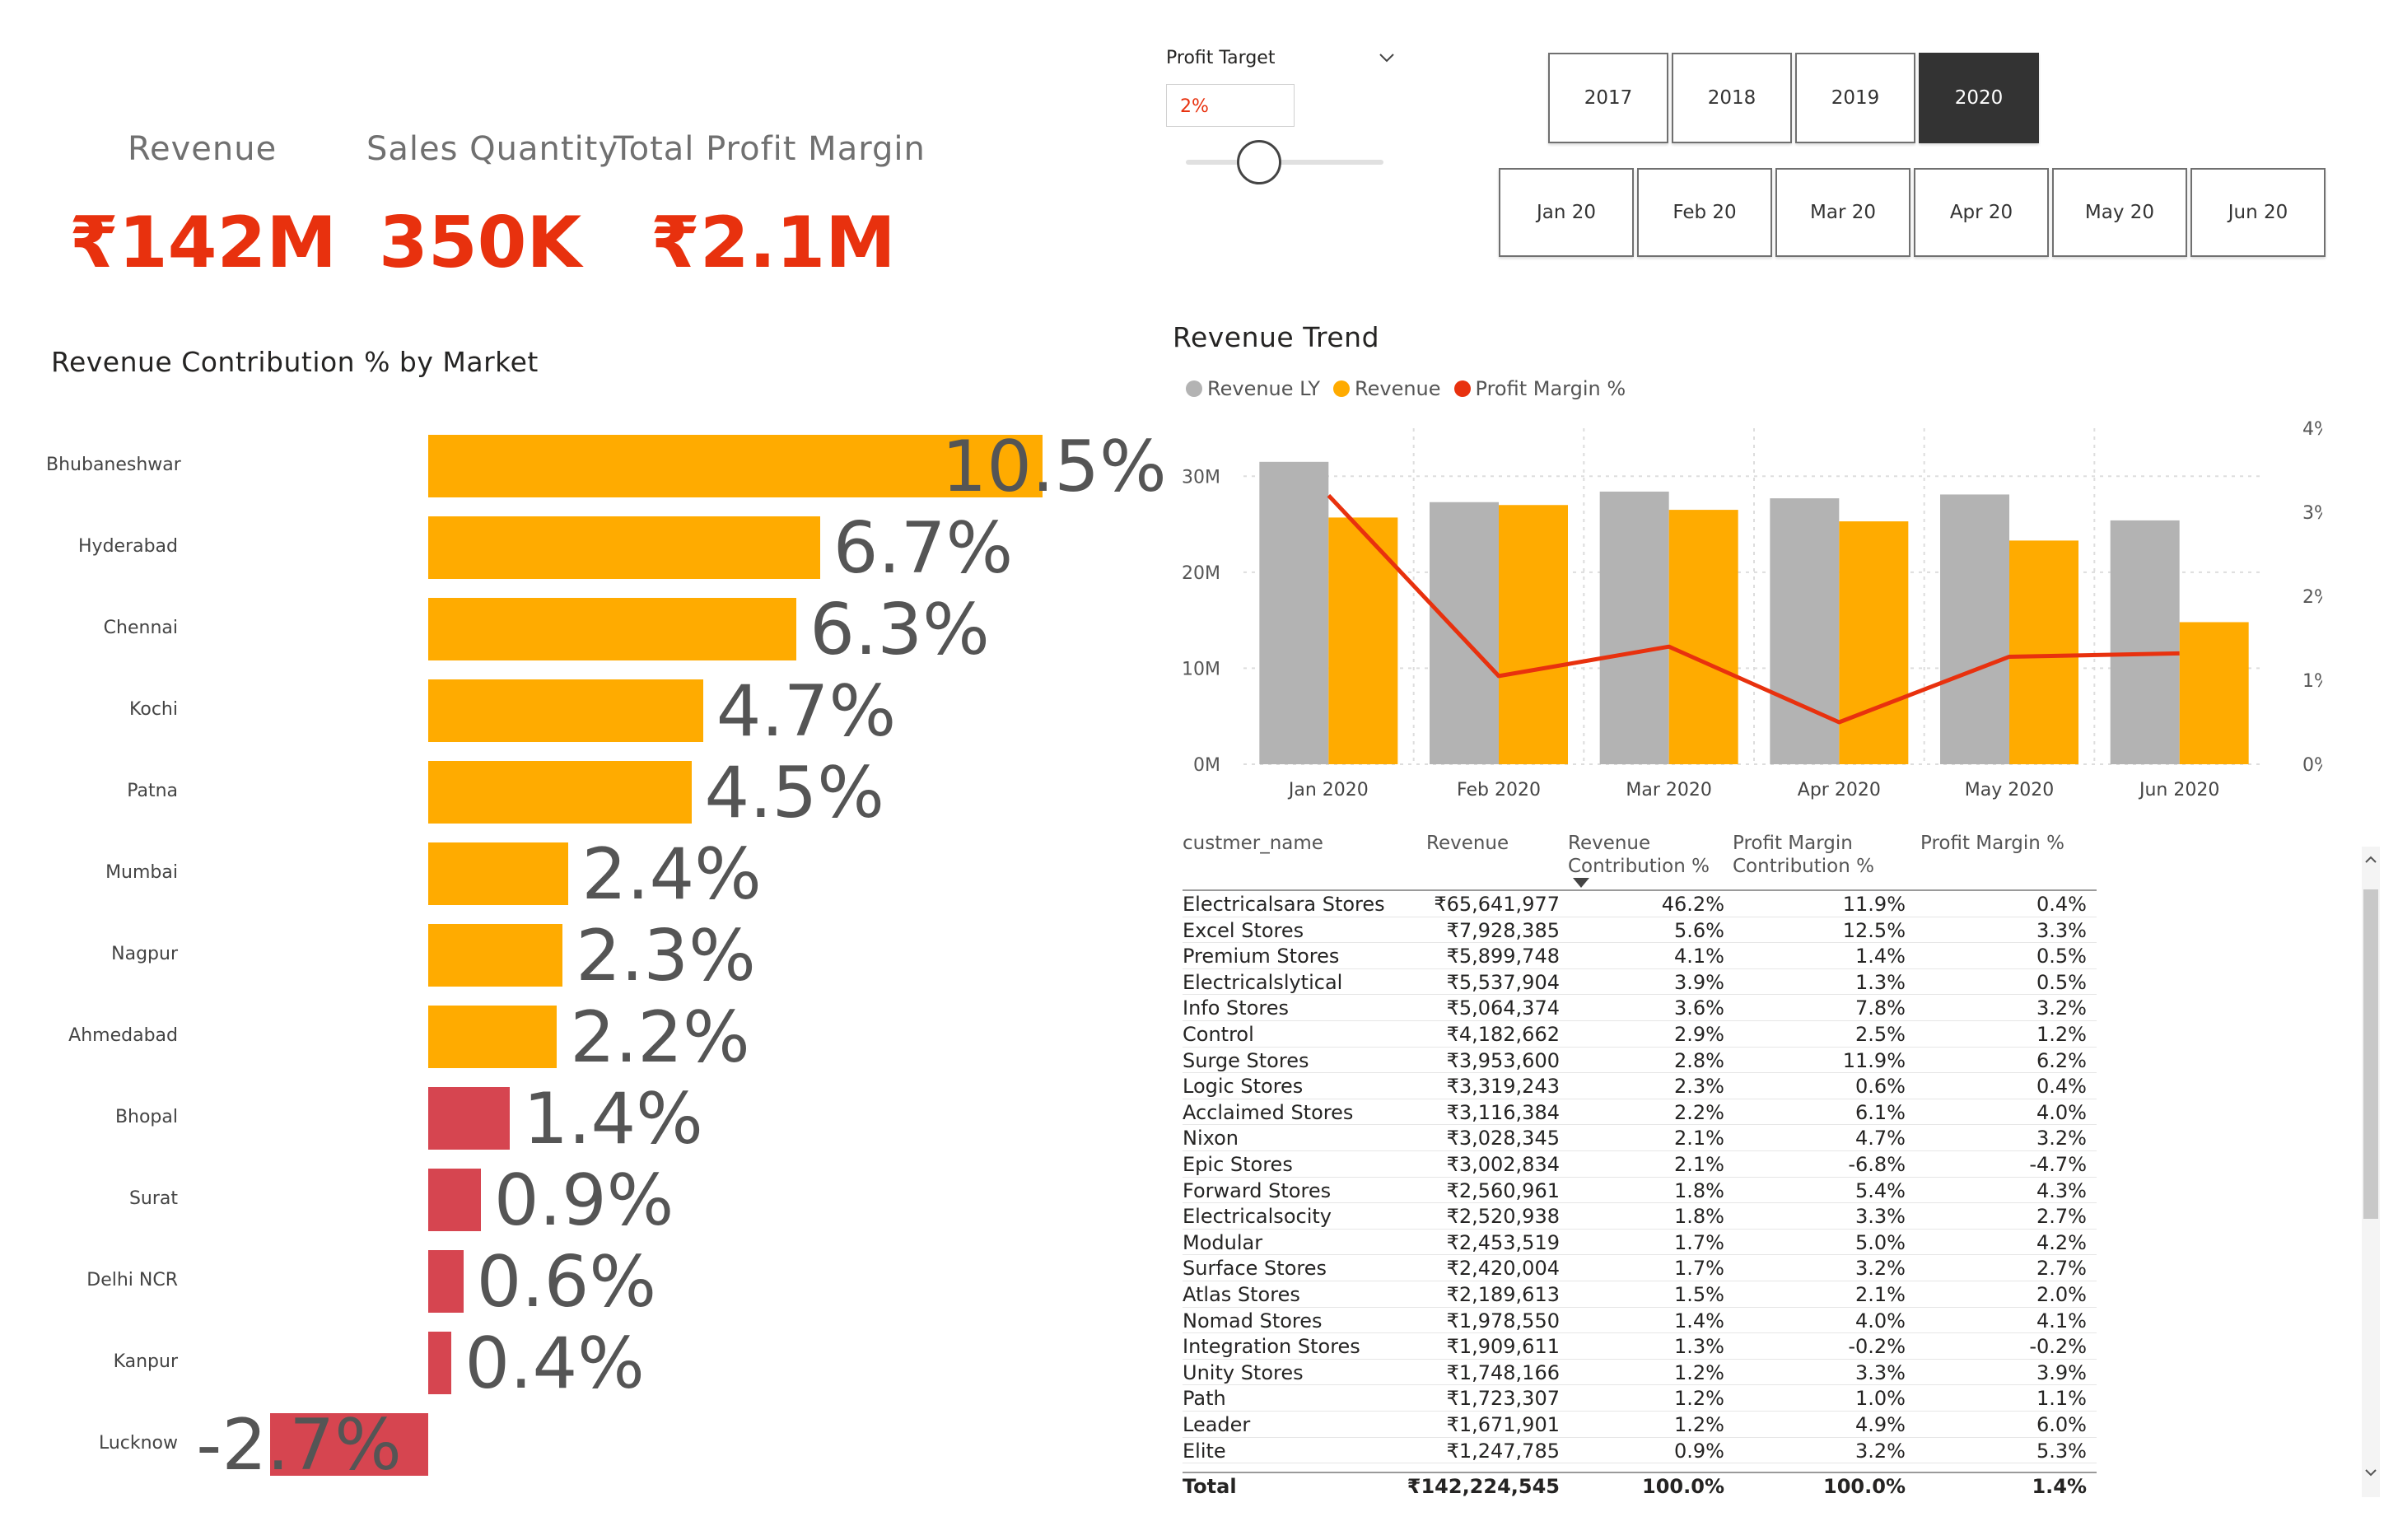 The image size is (2398, 1540). Describe the element at coordinates (1539, 388) in the screenshot. I see `legend-item-profit-margin: Profit Margin %` at that location.